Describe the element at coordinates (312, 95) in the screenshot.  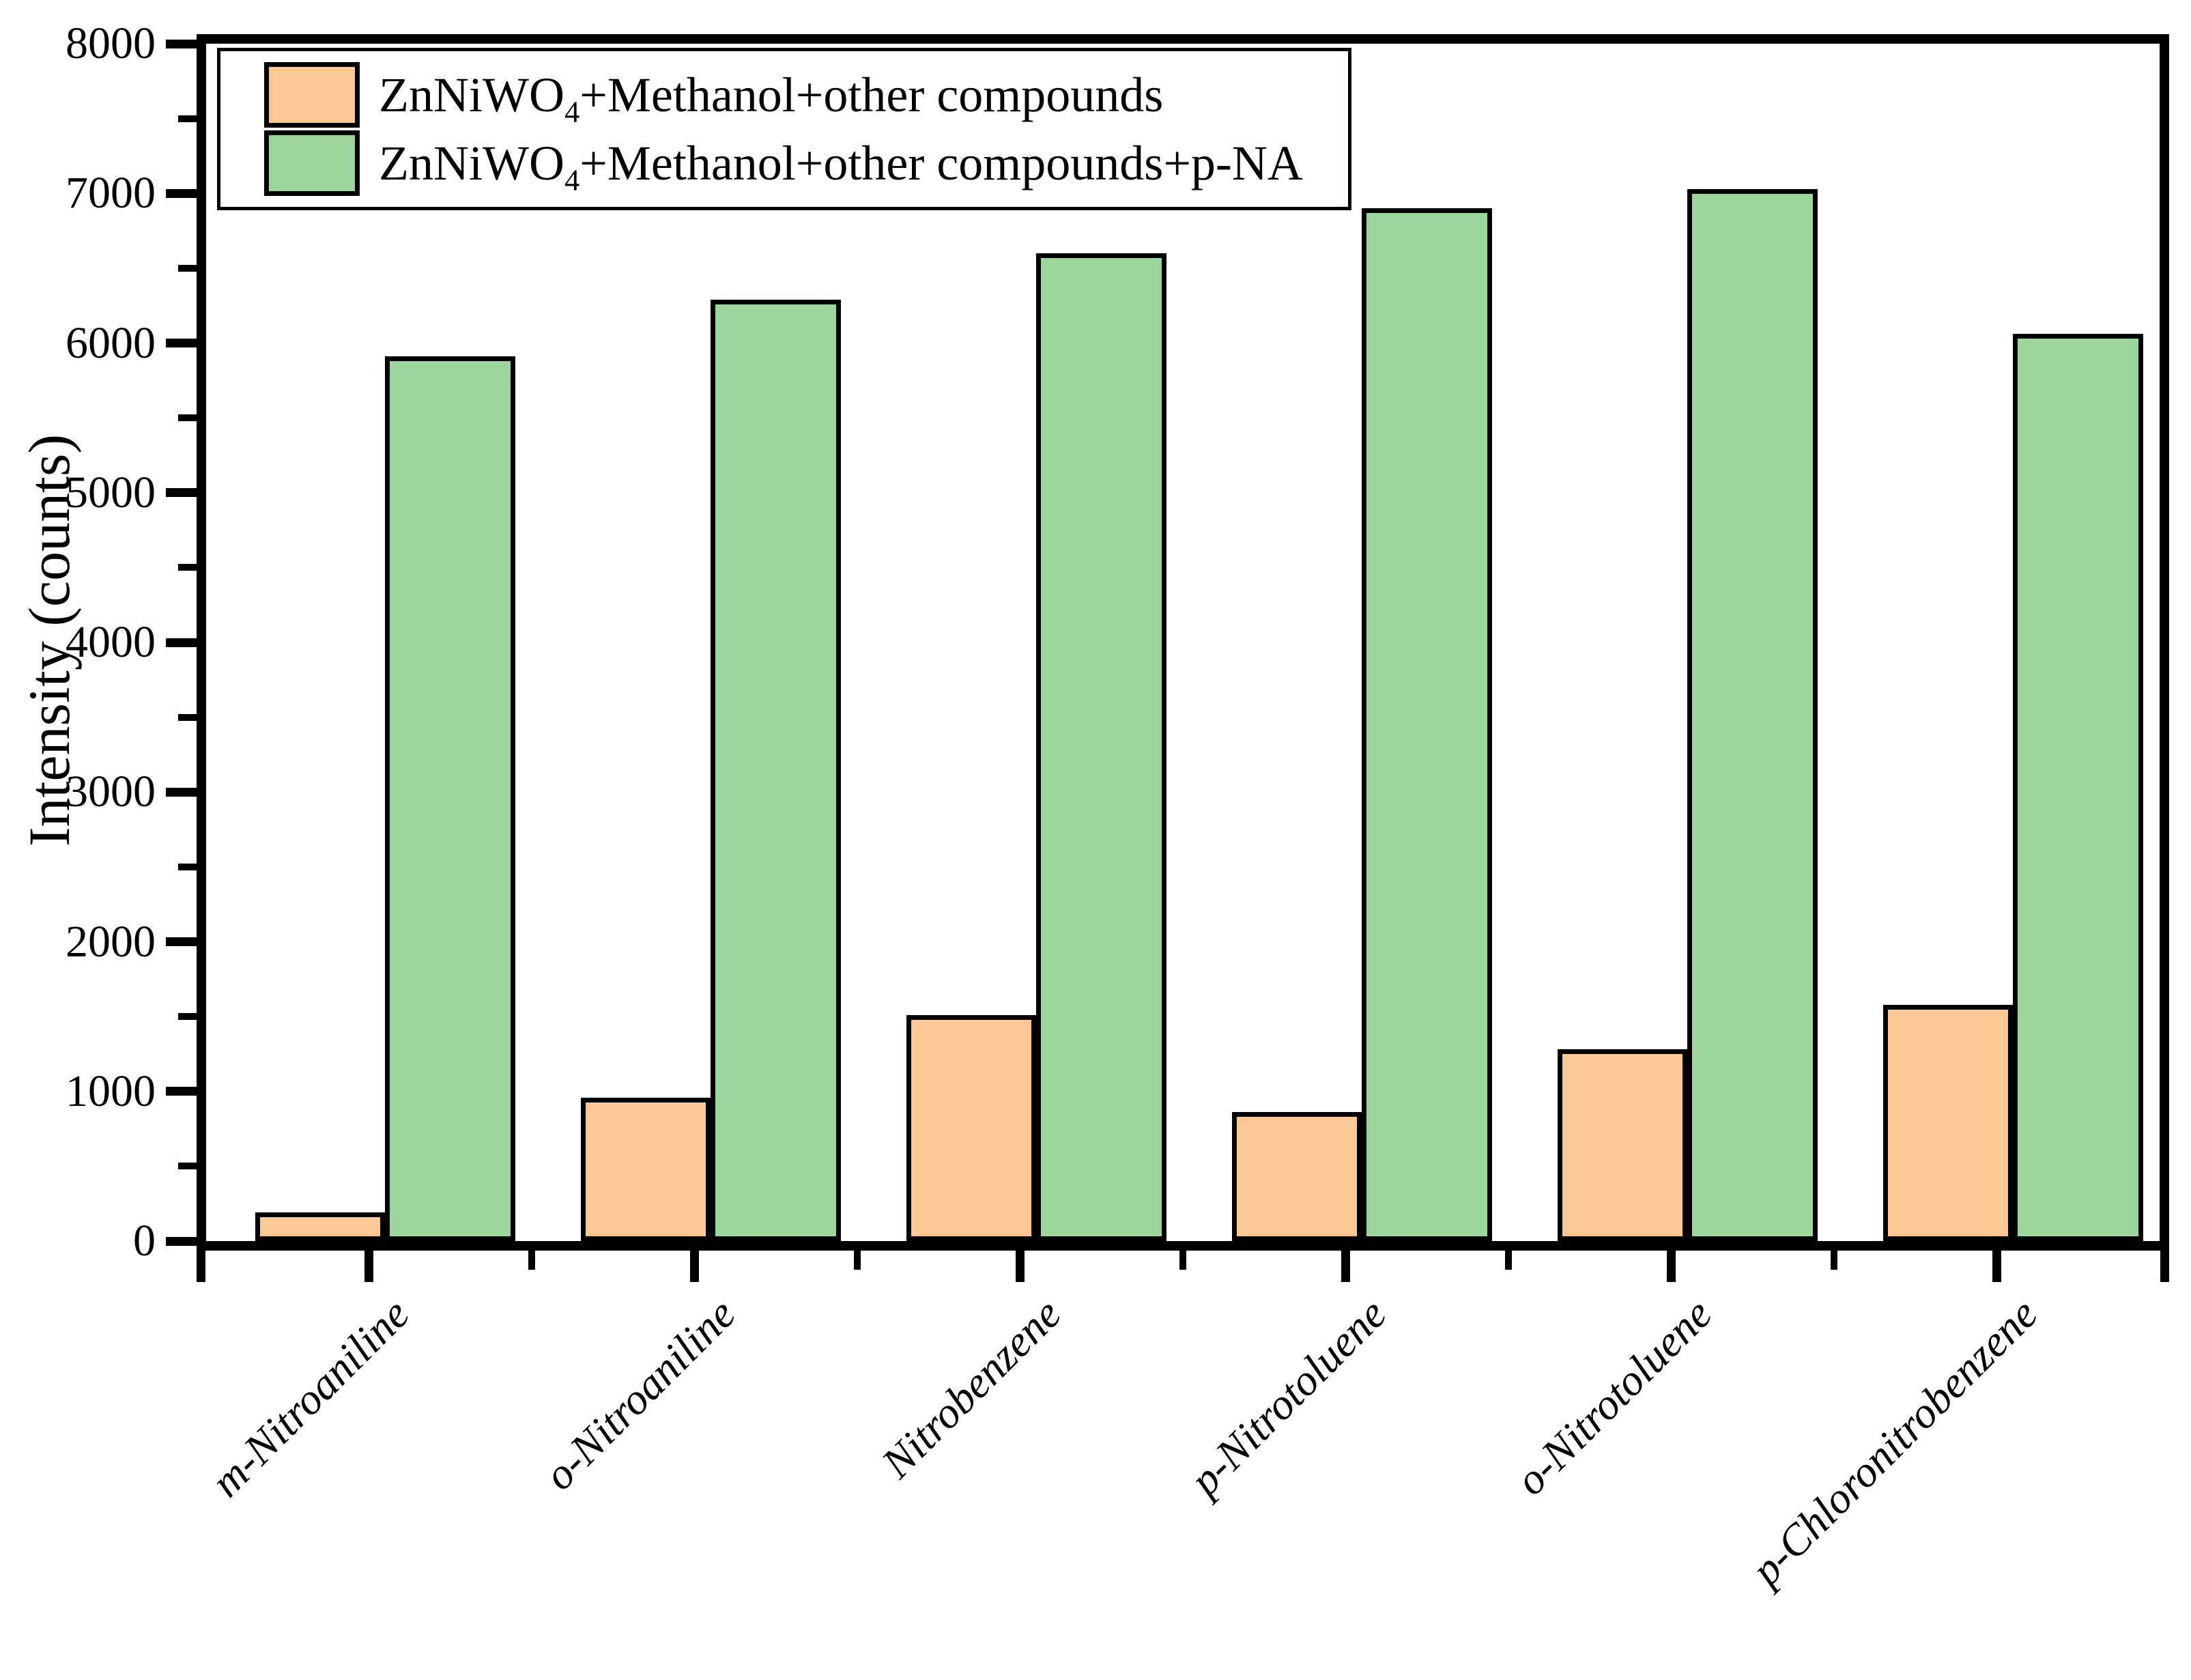
I see `legend-swatch-orange` at that location.